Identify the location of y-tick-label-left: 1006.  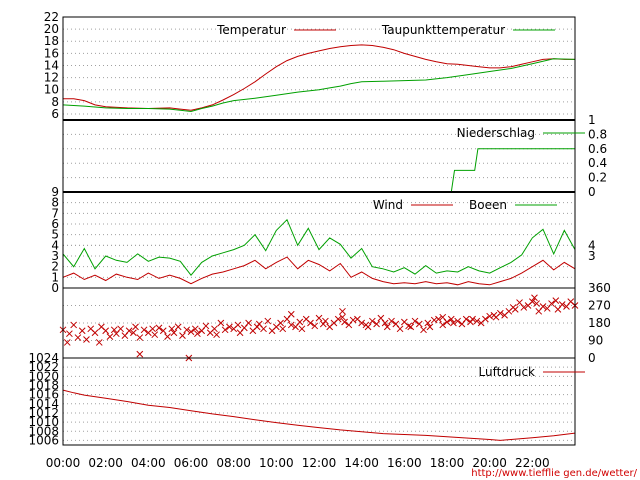
(43, 440).